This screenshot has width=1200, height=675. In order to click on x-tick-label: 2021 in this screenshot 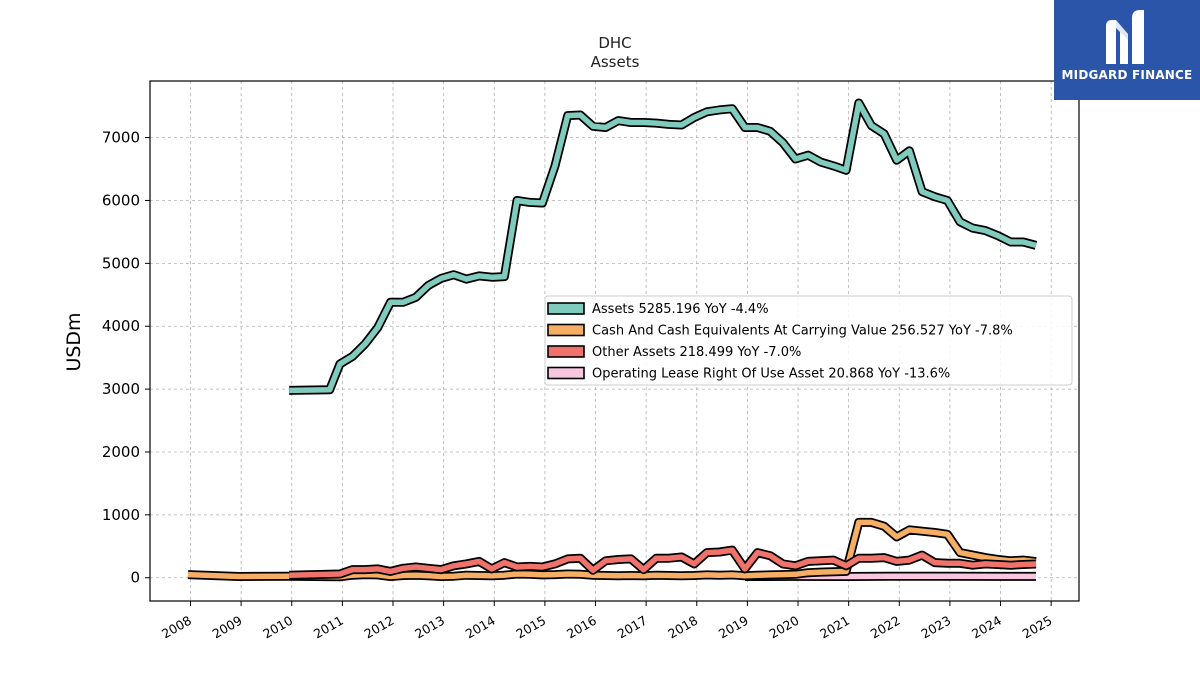, I will do `click(834, 627)`.